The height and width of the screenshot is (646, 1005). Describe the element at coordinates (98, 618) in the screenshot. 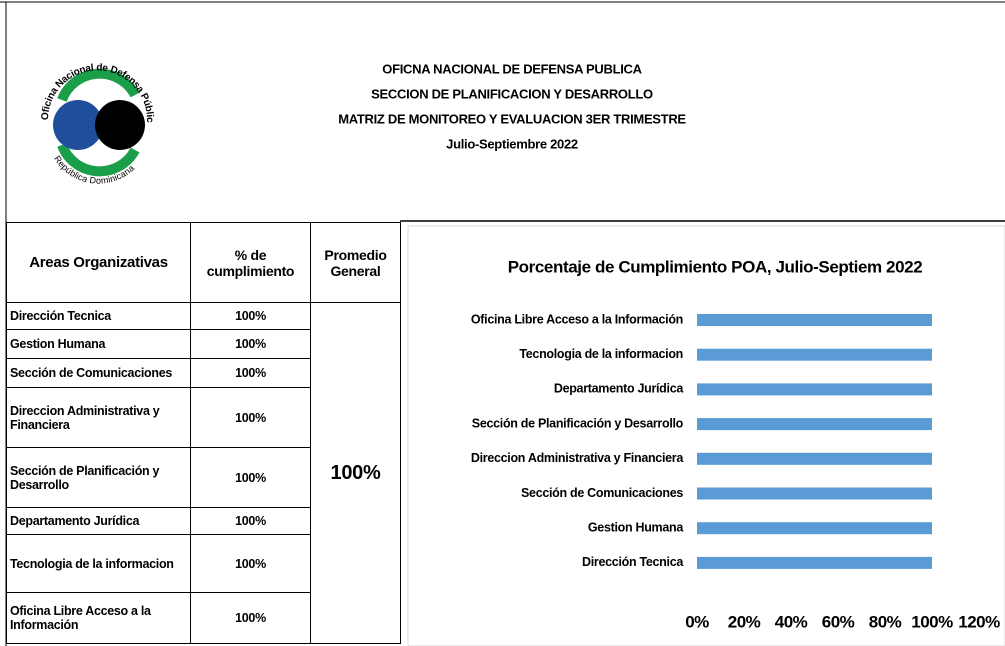

I see `table-cell: Oficina Libre Acceso a la Información` at that location.